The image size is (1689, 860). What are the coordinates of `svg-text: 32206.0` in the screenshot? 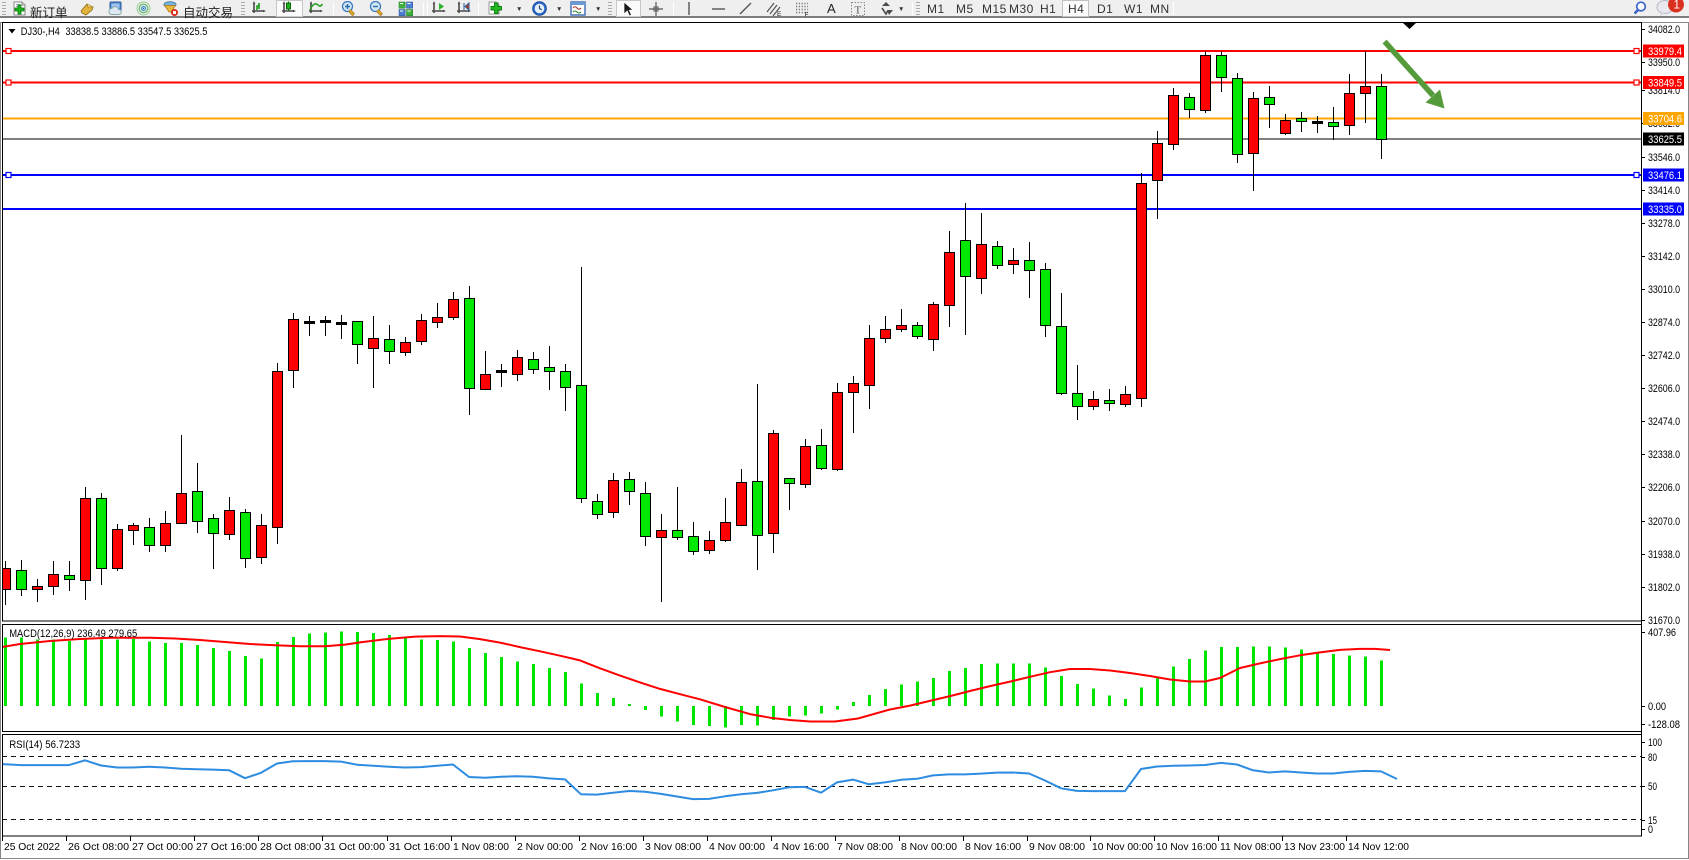 It's located at (1664, 488).